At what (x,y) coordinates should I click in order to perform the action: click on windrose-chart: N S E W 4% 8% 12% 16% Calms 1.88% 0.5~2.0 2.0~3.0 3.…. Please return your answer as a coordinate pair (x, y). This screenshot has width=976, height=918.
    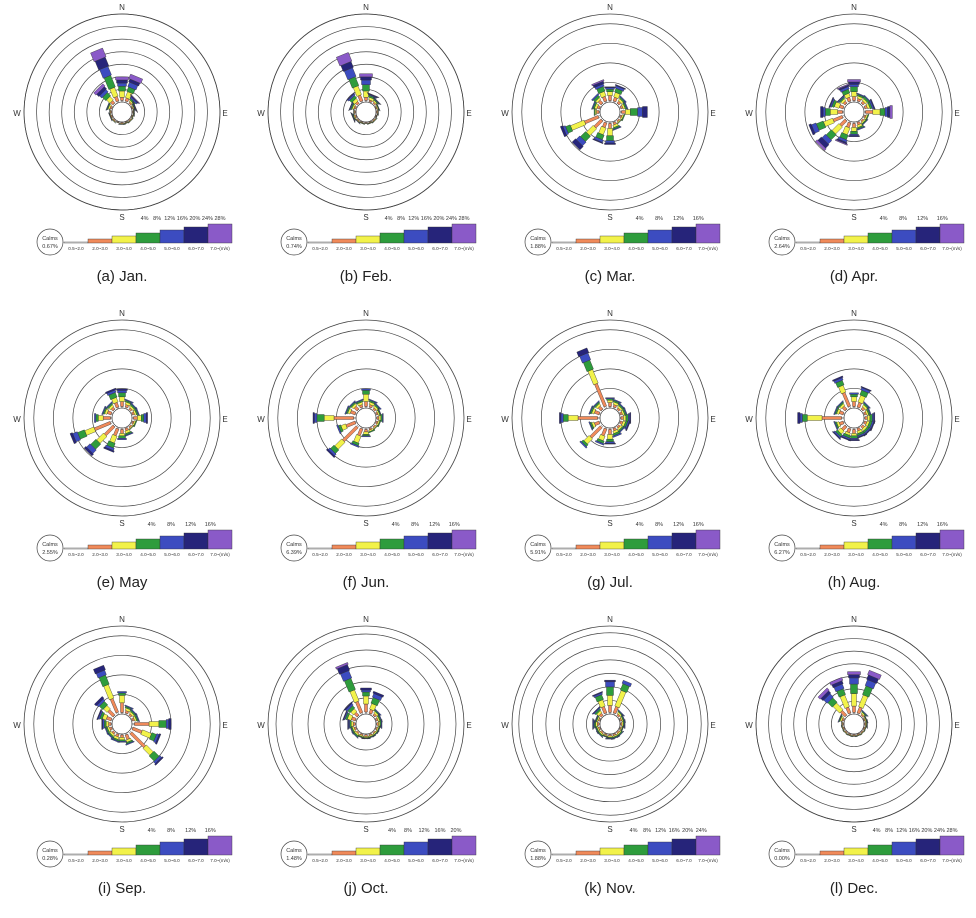
    Looking at the image, I should click on (611, 129).